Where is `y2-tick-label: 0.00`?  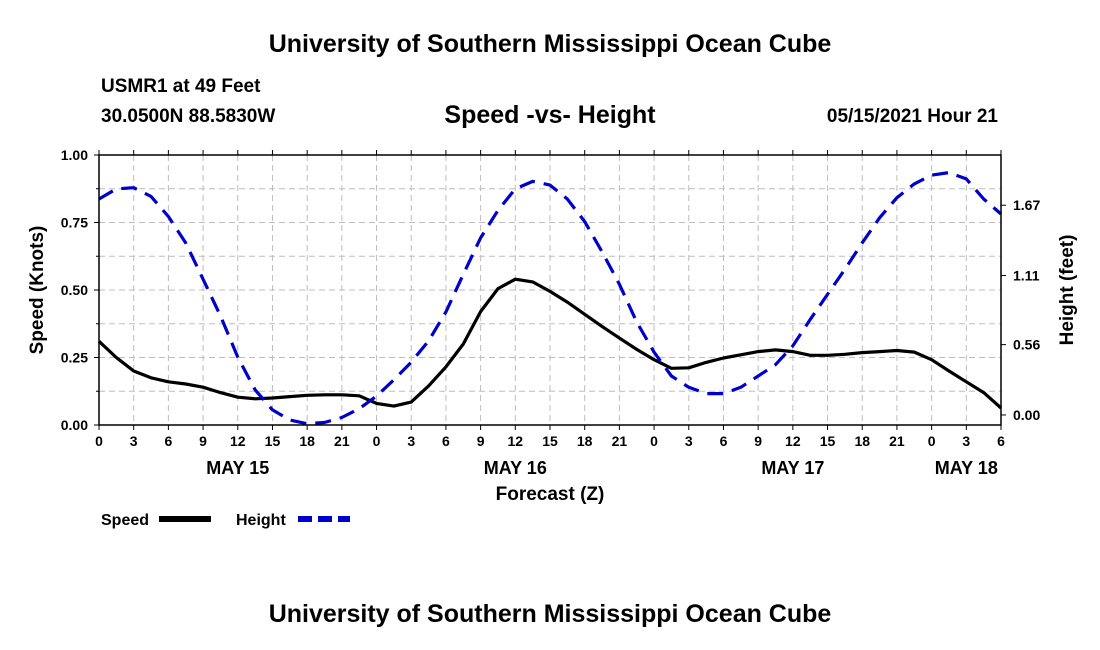 y2-tick-label: 0.00 is located at coordinates (1026, 415).